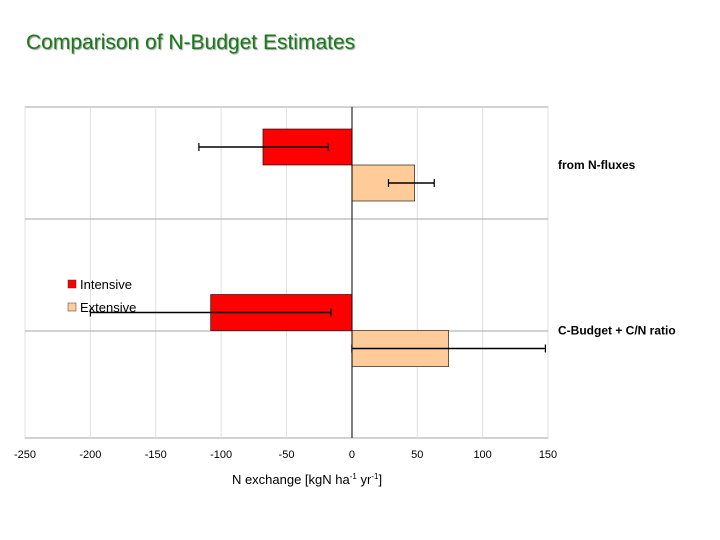  What do you see at coordinates (307, 479) in the screenshot?
I see `x-axis-label: N exchange [kgN ha-1 yr-1]` at bounding box center [307, 479].